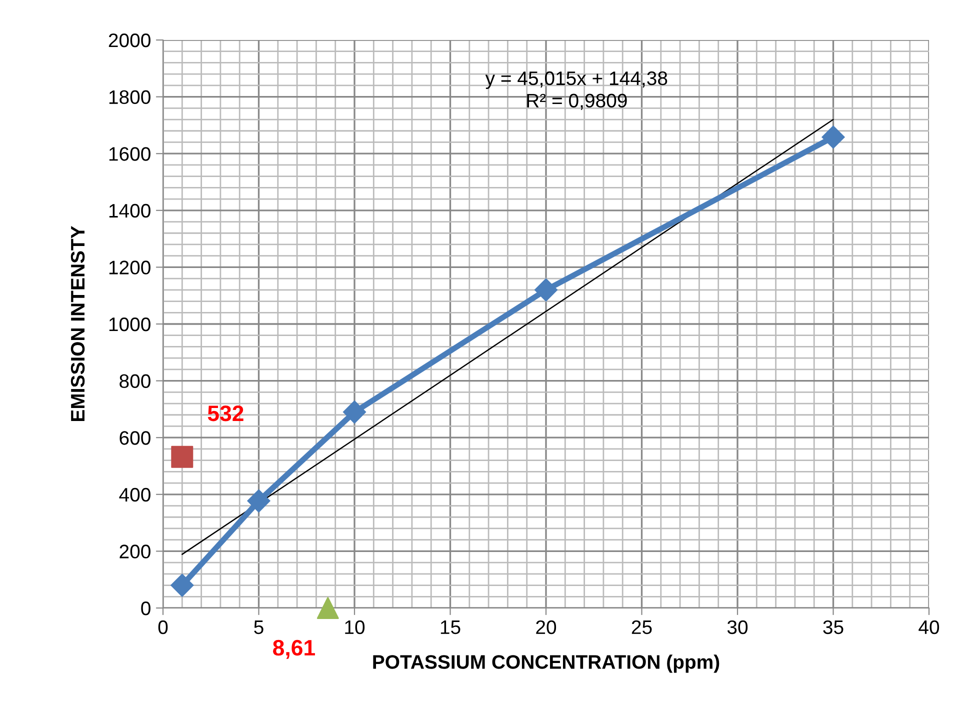 This screenshot has height=724, width=961. Describe the element at coordinates (355, 627) in the screenshot. I see `x-tick-label: 10` at that location.